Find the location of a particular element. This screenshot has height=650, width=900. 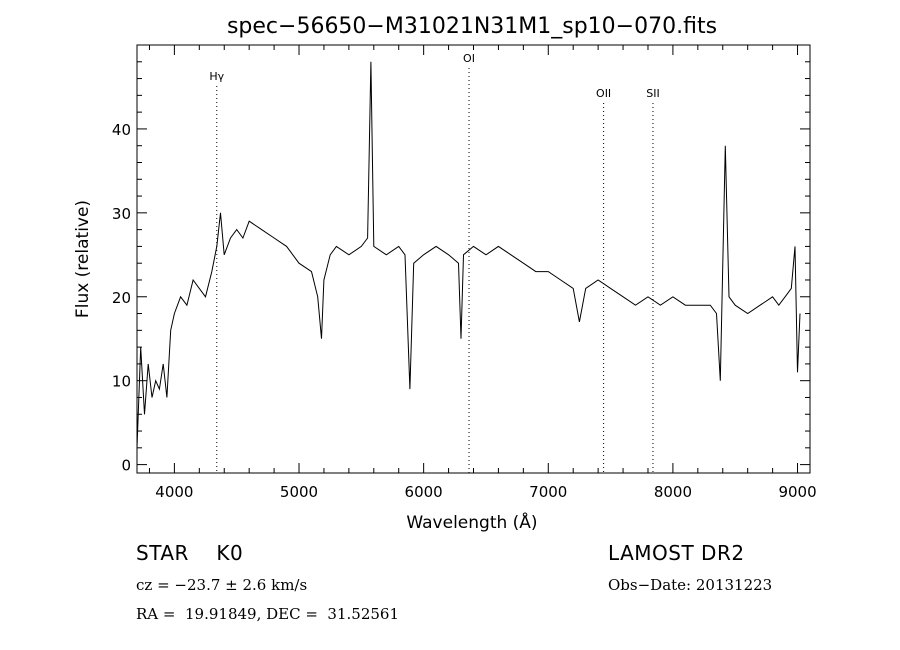

x-tick-label: 7000 is located at coordinates (548, 492).